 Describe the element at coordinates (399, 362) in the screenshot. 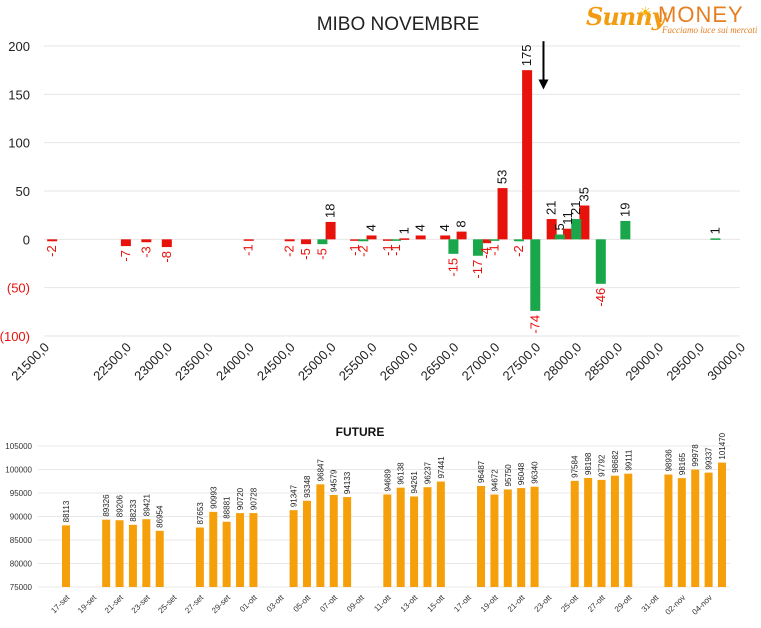

I see `mibo-x-tick-label: 26000,0` at that location.